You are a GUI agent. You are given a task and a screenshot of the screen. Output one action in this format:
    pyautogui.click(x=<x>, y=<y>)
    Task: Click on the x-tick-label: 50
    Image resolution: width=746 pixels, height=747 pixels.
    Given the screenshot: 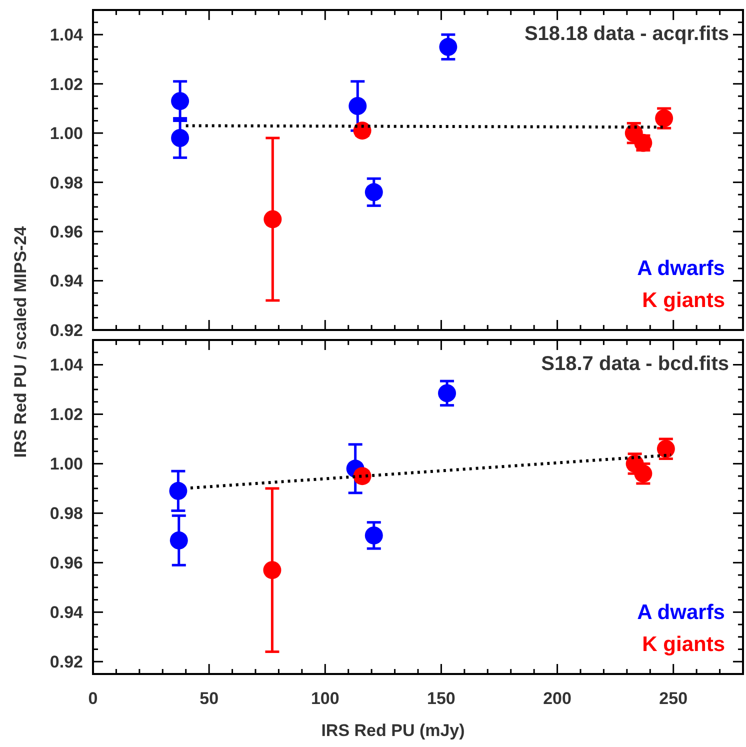 What is the action you would take?
    pyautogui.click(x=209, y=698)
    